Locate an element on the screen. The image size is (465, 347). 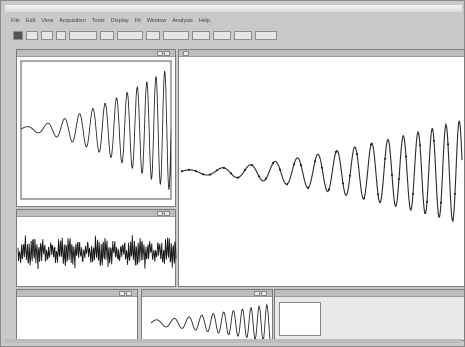
mini-trace-plot is located at coordinates (211, 323).